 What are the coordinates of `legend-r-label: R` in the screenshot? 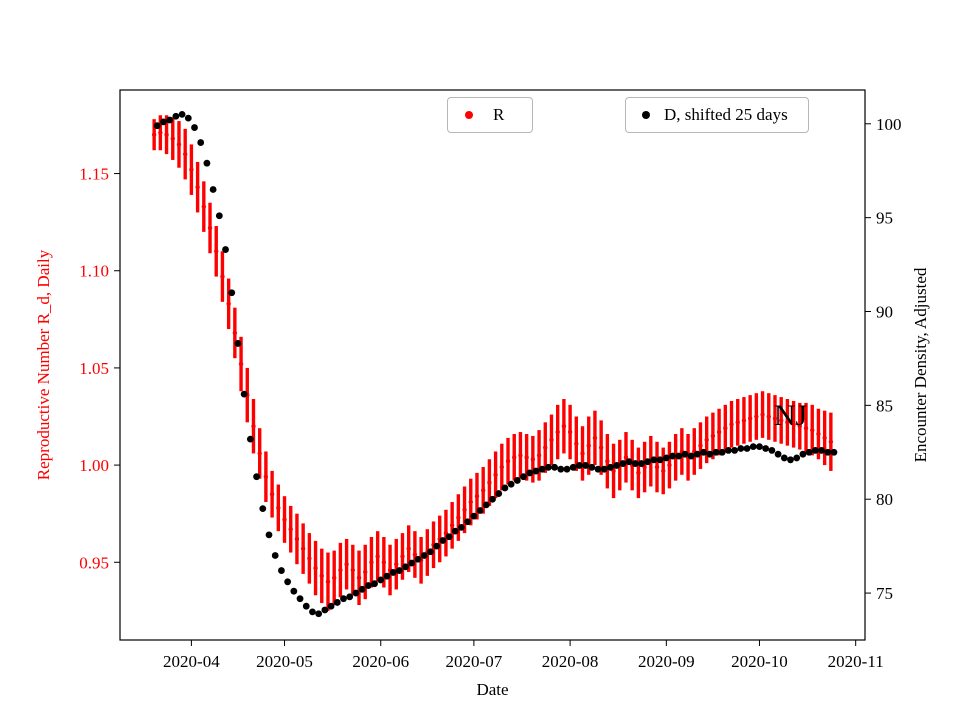 It's located at (499, 114).